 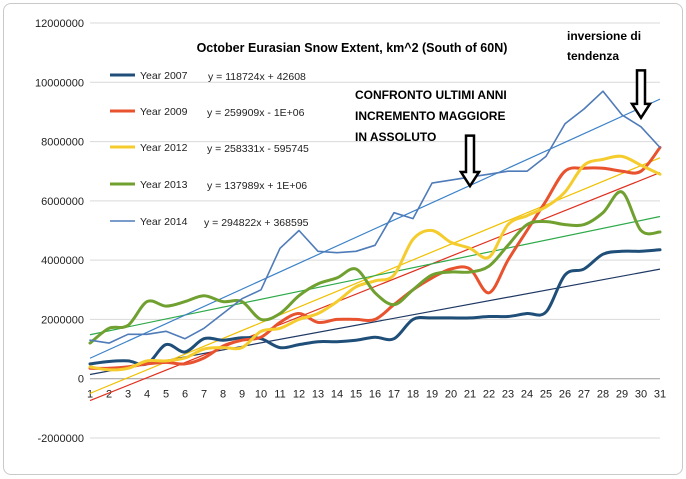 I want to click on x-tick-label: 26, so click(x=565, y=395).